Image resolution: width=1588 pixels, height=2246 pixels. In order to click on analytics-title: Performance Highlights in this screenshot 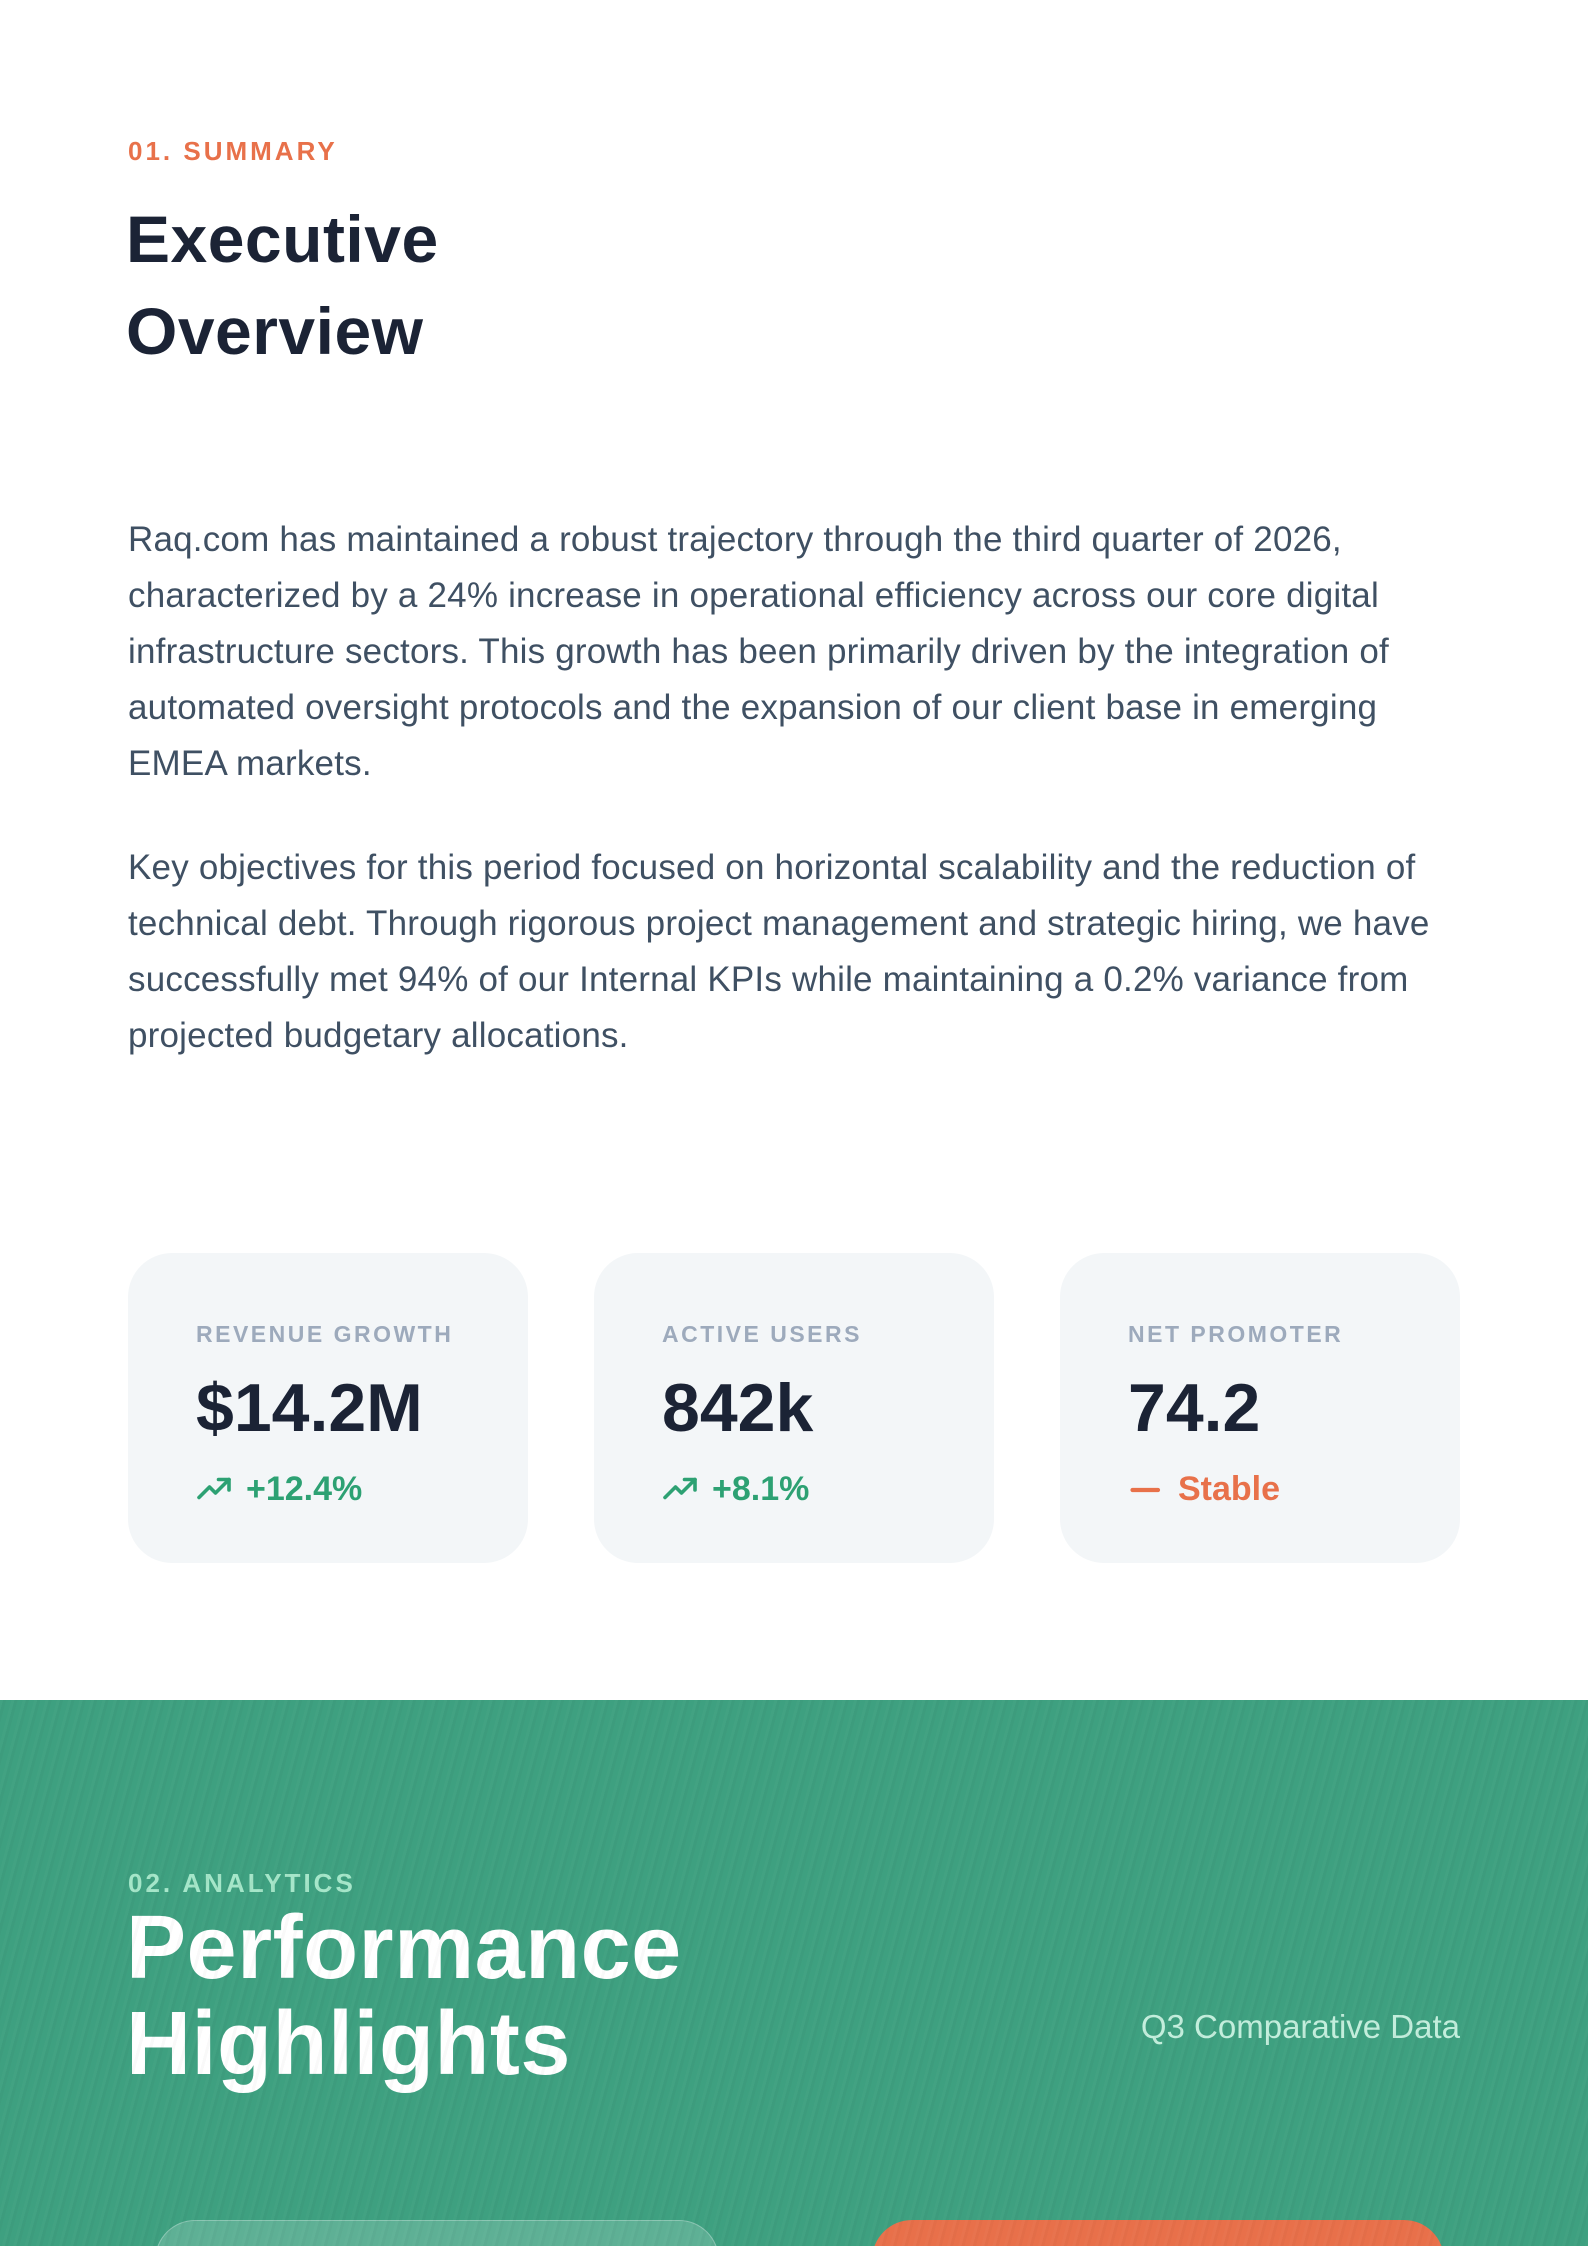, I will do `click(404, 1996)`.